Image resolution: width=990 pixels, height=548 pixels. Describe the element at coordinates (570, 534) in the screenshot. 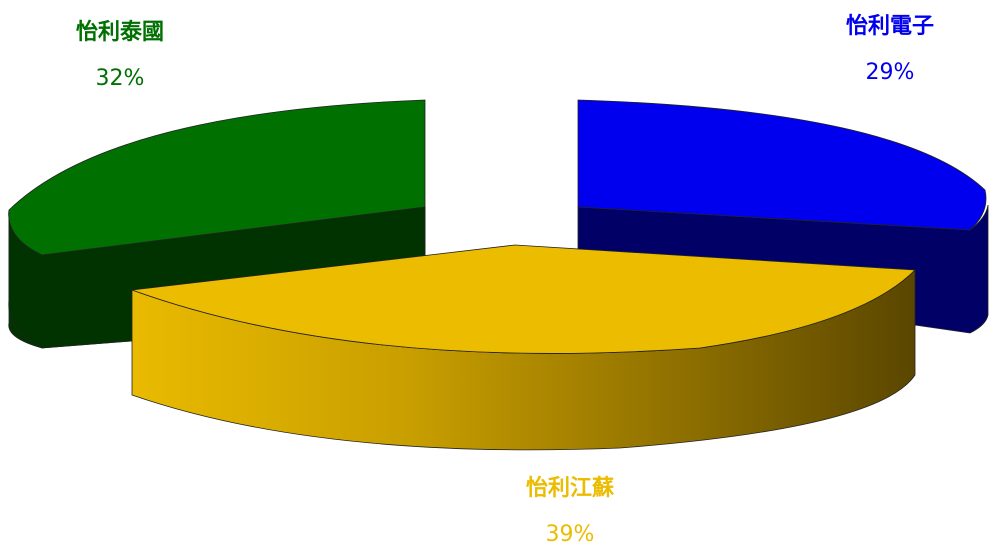

I see `label-jiangsu-value: 39%` at that location.